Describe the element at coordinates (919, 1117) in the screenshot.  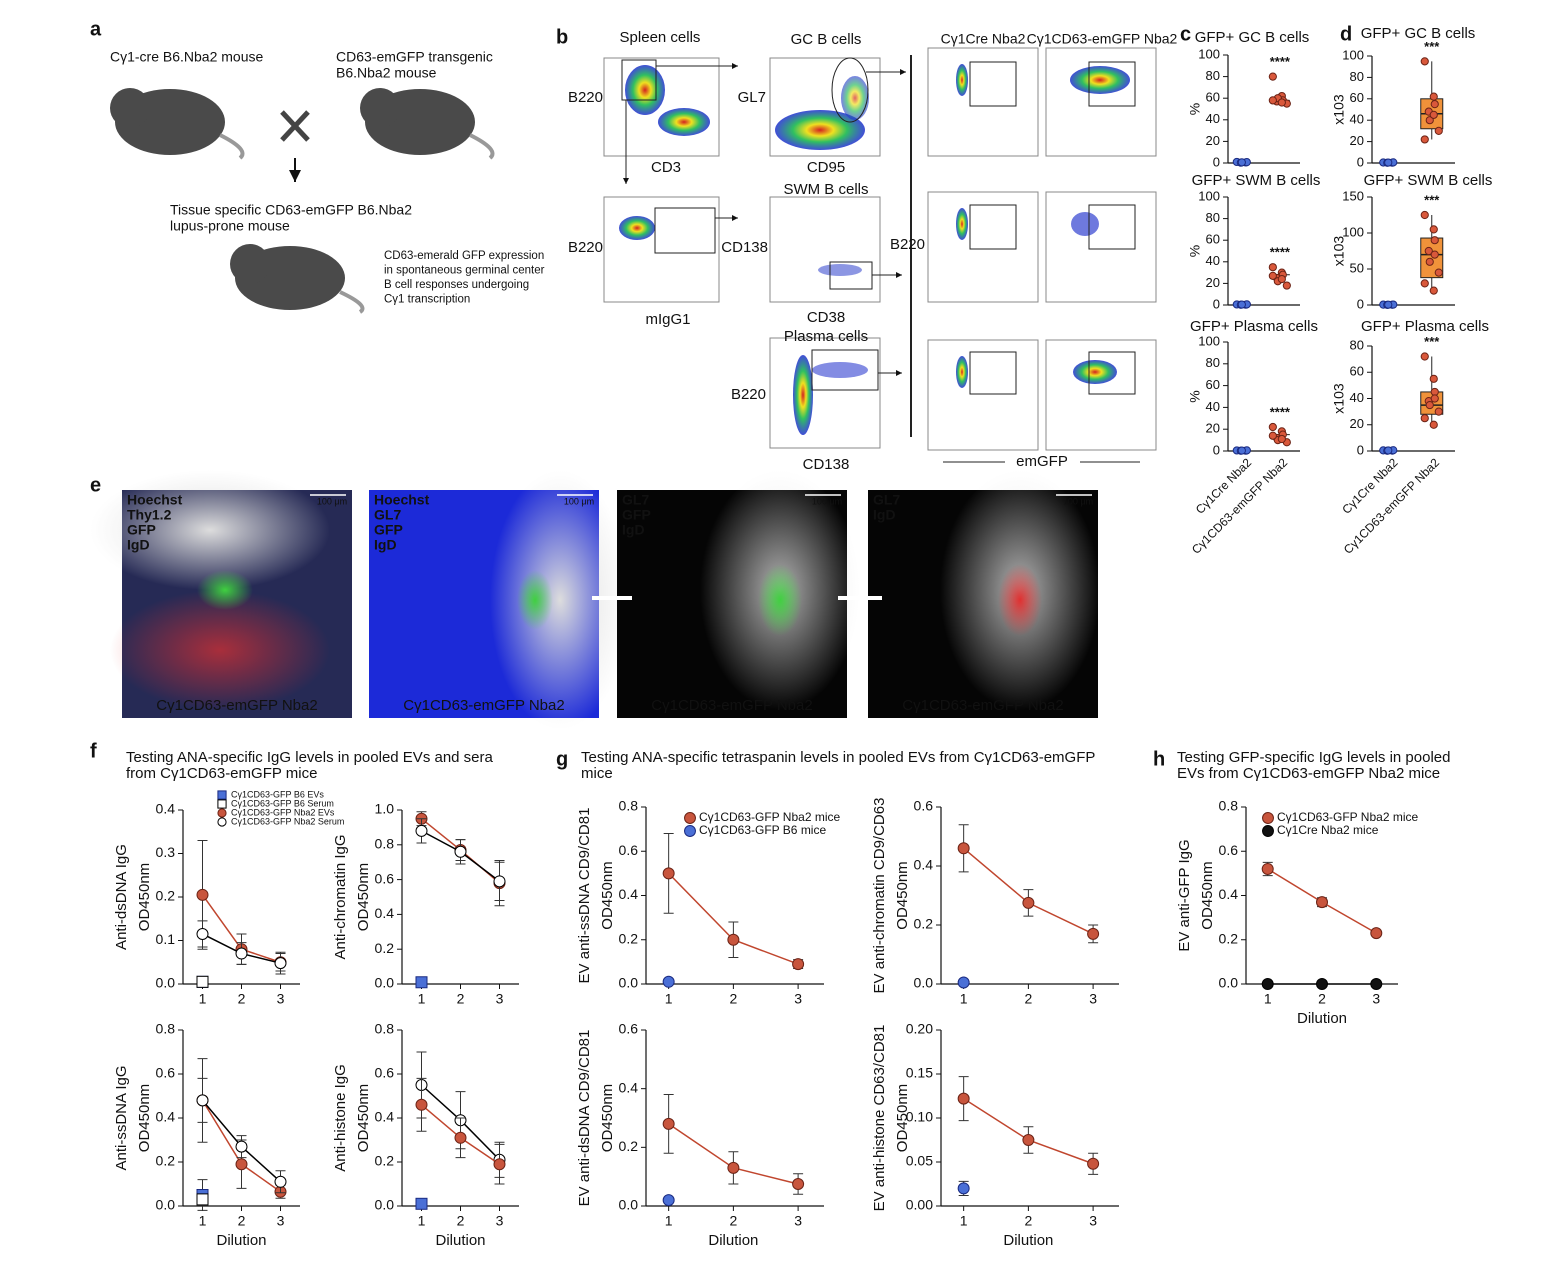
I see `y-tick-label: 0.10` at that location.